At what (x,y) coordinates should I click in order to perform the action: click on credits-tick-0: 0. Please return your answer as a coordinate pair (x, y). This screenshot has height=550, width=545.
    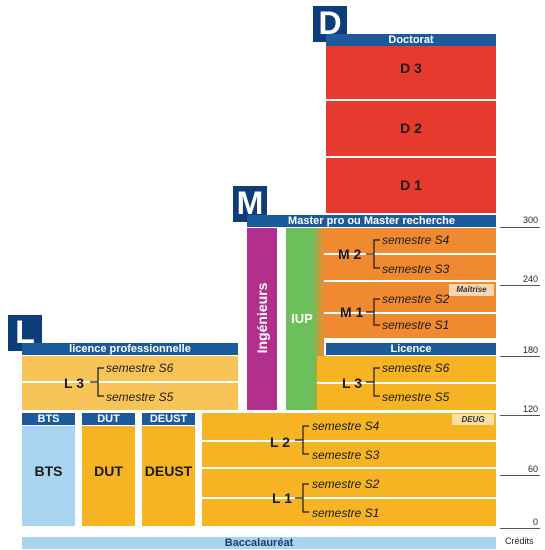
    Looking at the image, I should click on (535, 522).